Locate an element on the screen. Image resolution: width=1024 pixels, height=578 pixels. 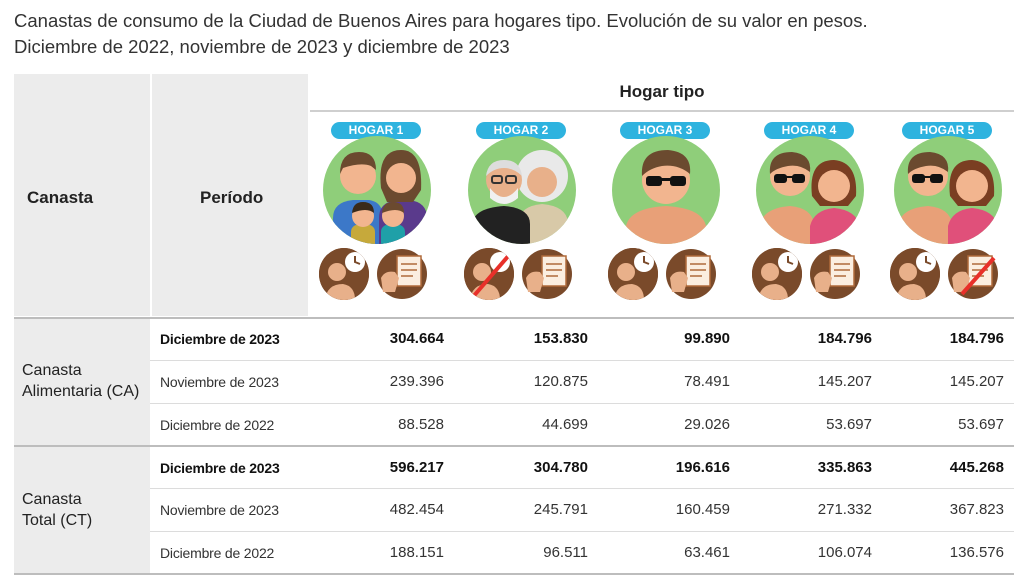
ca-row-2-hogar-5: 145.207 is located at coordinates (976, 381).